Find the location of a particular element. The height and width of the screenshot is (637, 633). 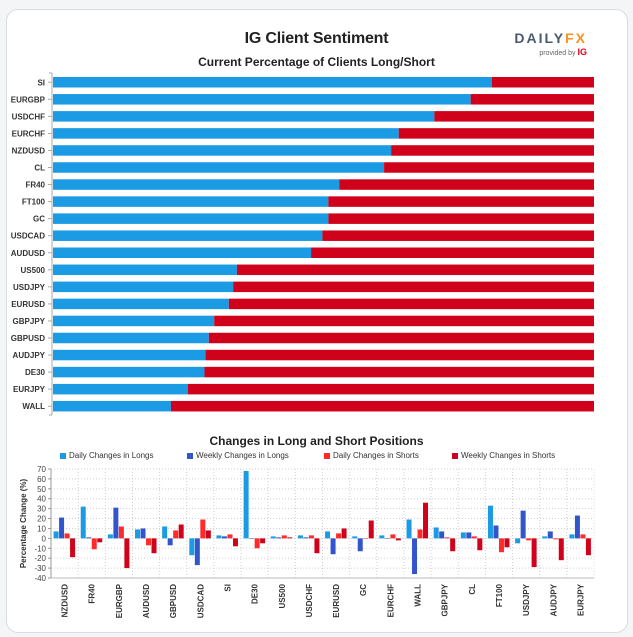

legend-swatch-weekly-shorts is located at coordinates (455, 455).